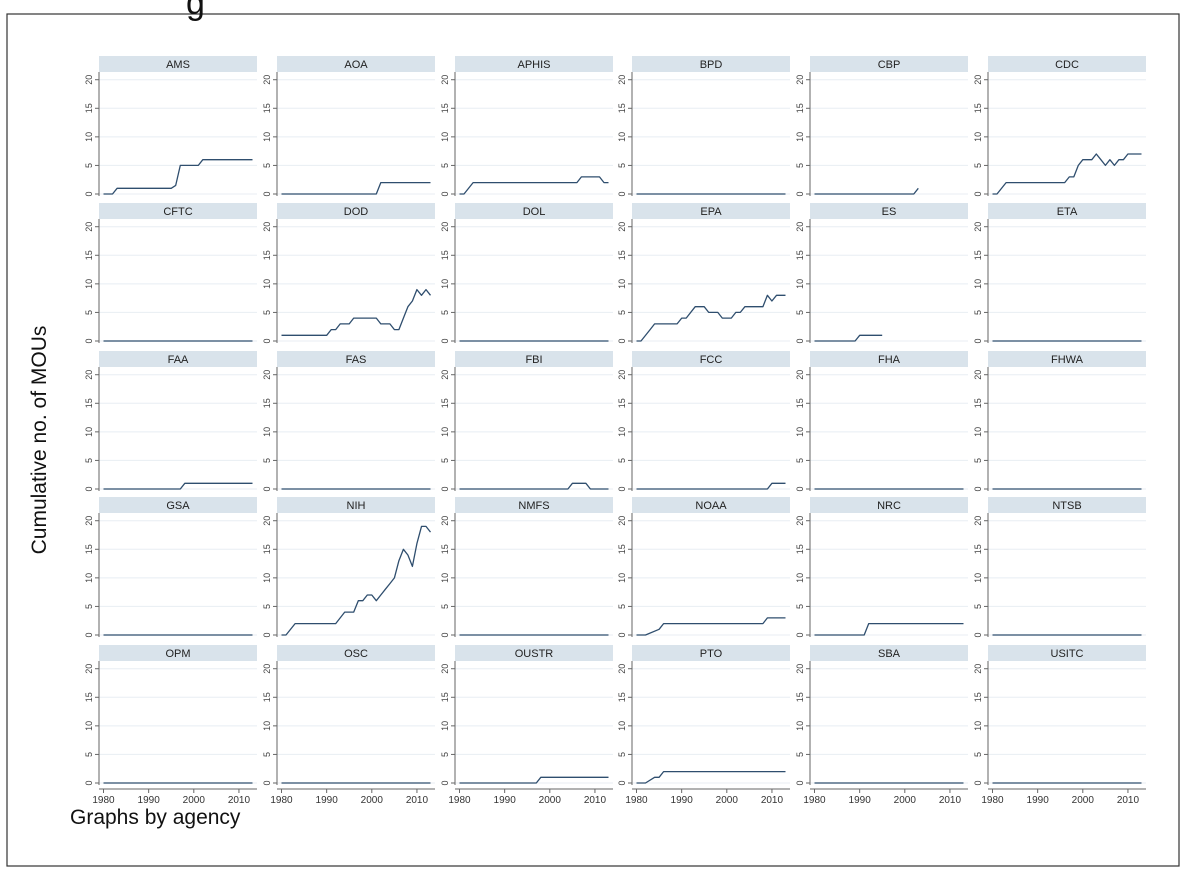 The image size is (1182, 872). Describe the element at coordinates (103, 800) in the screenshot. I see `x-tick-label: 1980` at that location.